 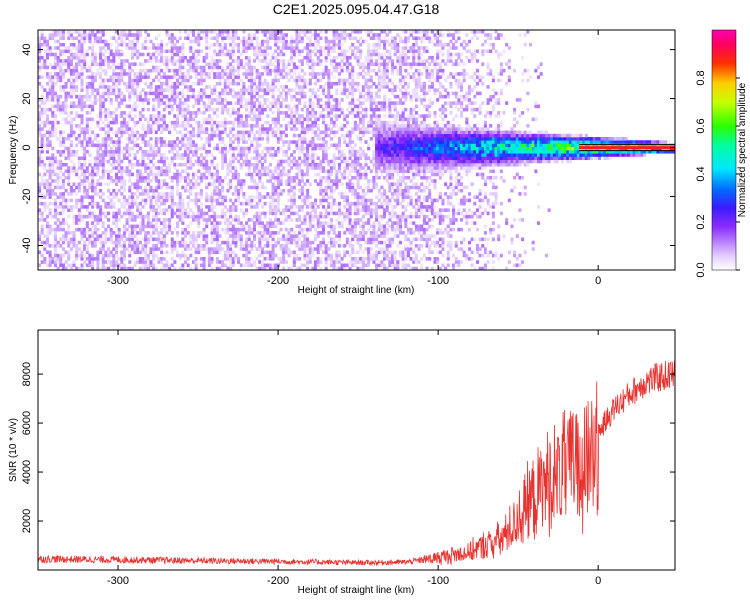 I want to click on heat-cell-1971, so click(x=162, y=129).